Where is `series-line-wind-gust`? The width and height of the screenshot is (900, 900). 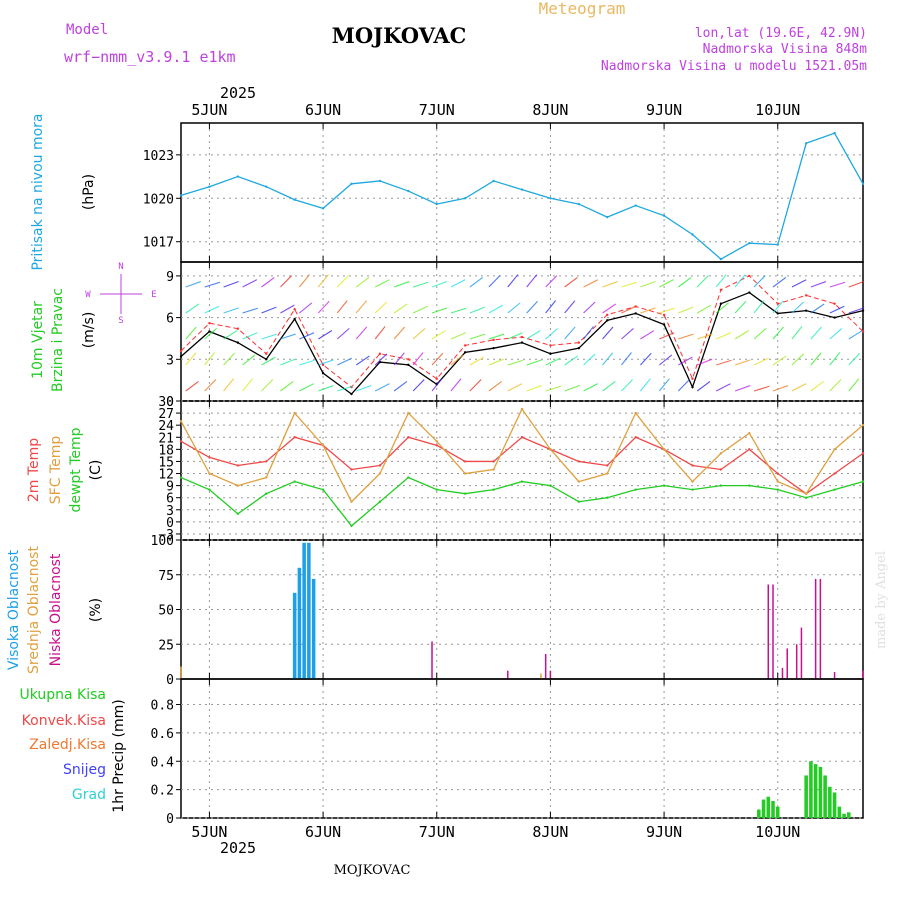 series-line-wind-gust is located at coordinates (522, 331).